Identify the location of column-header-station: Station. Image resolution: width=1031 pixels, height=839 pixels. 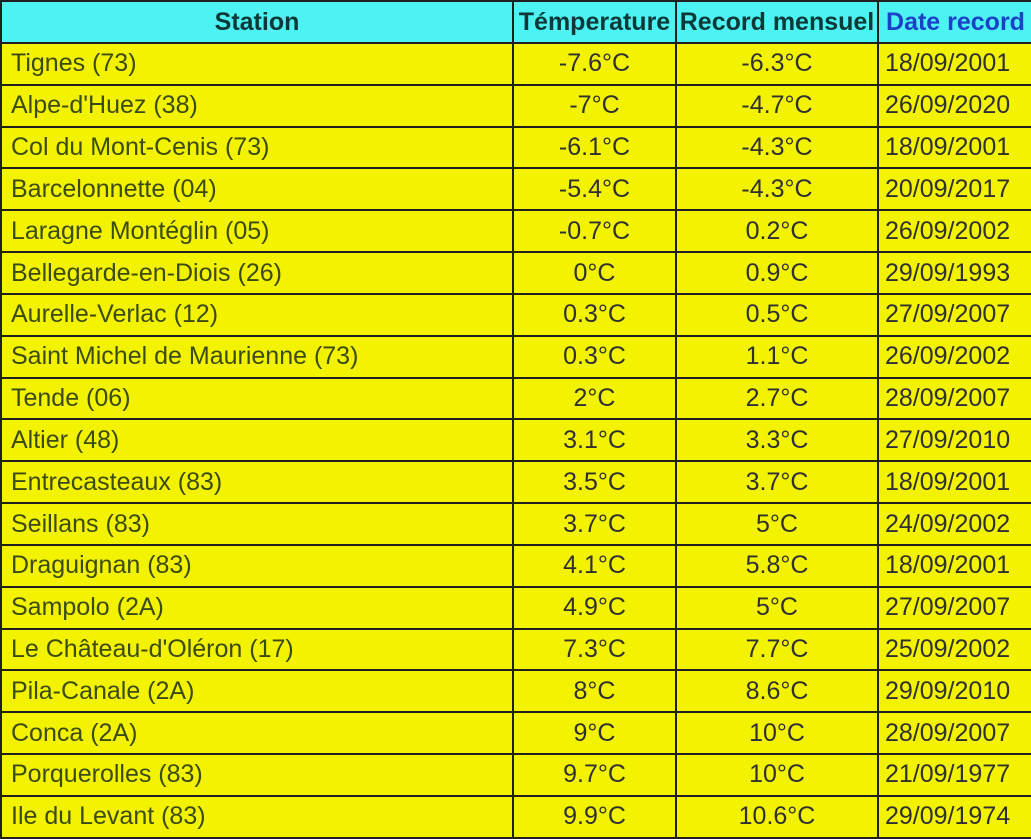
(257, 22).